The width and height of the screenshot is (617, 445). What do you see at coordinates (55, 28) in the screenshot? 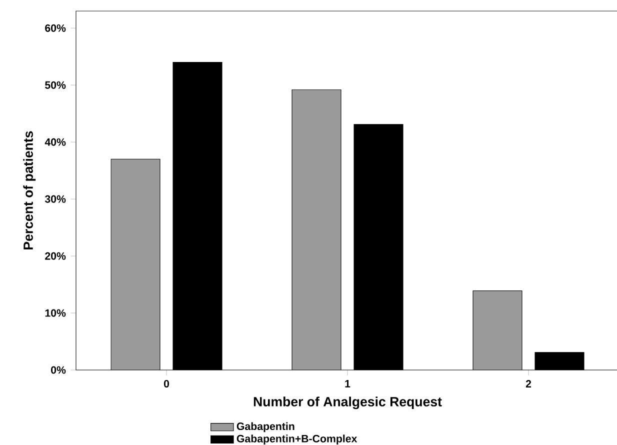
I see `y-tick-label: 60%` at bounding box center [55, 28].